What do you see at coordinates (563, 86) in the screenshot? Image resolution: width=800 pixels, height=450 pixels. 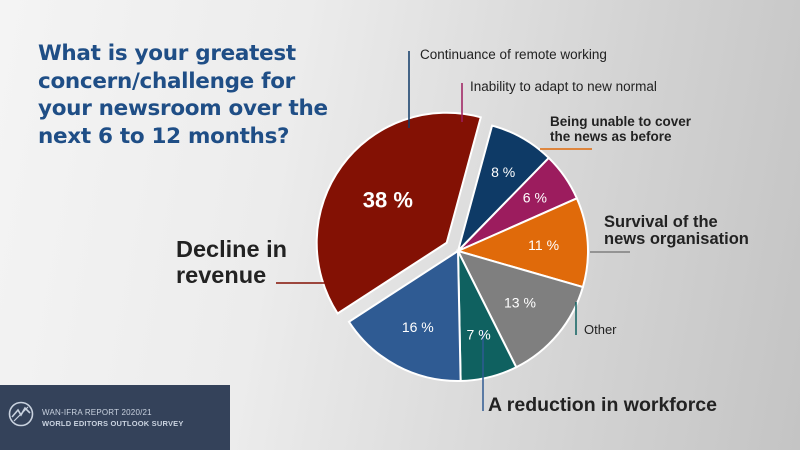 I see `category-label-adapt-new-normal: Inability to adapt to new normal` at bounding box center [563, 86].